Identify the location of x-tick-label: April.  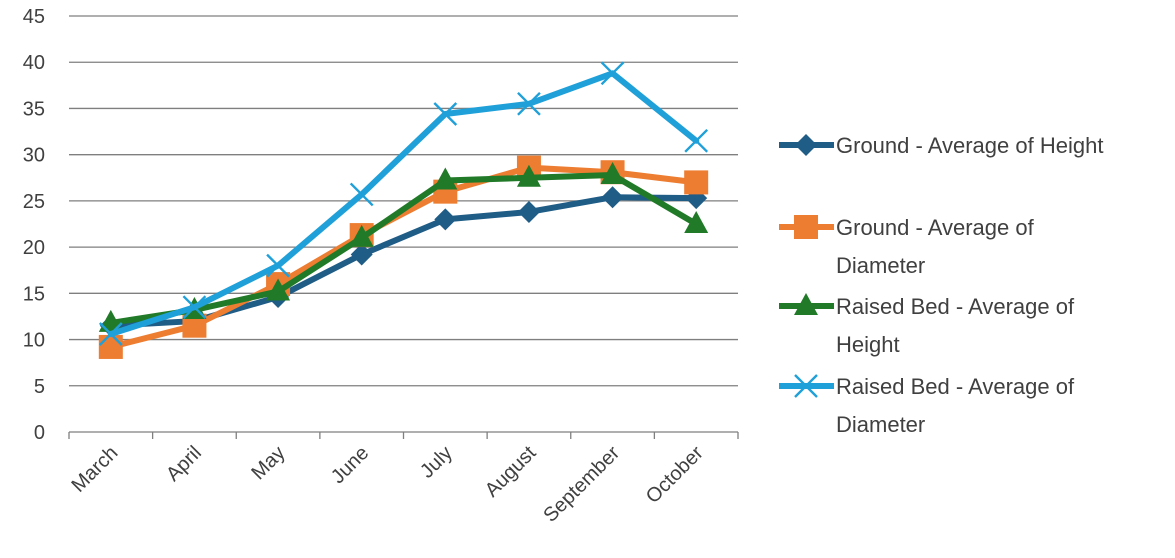
(184, 464).